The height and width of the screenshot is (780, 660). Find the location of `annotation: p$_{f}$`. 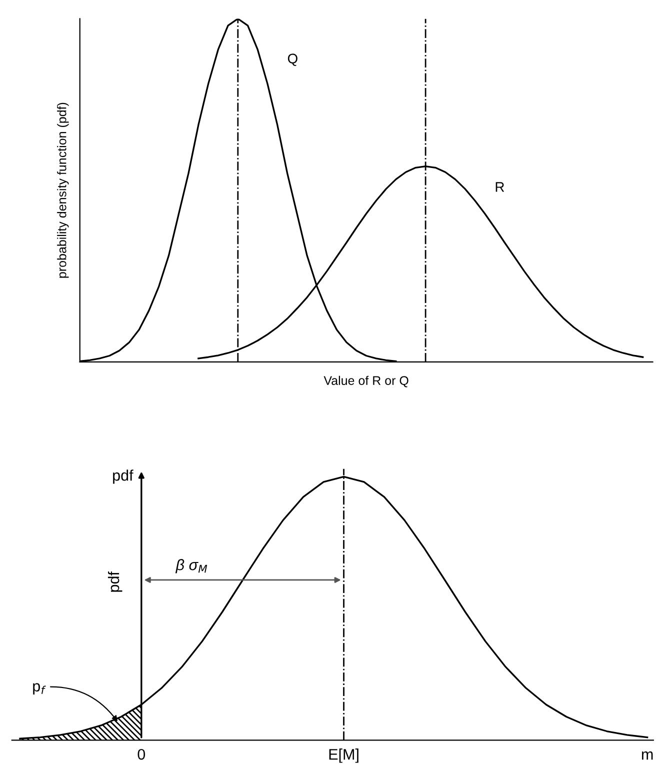

annotation: p$_{f}$ is located at coordinates (39, 689).